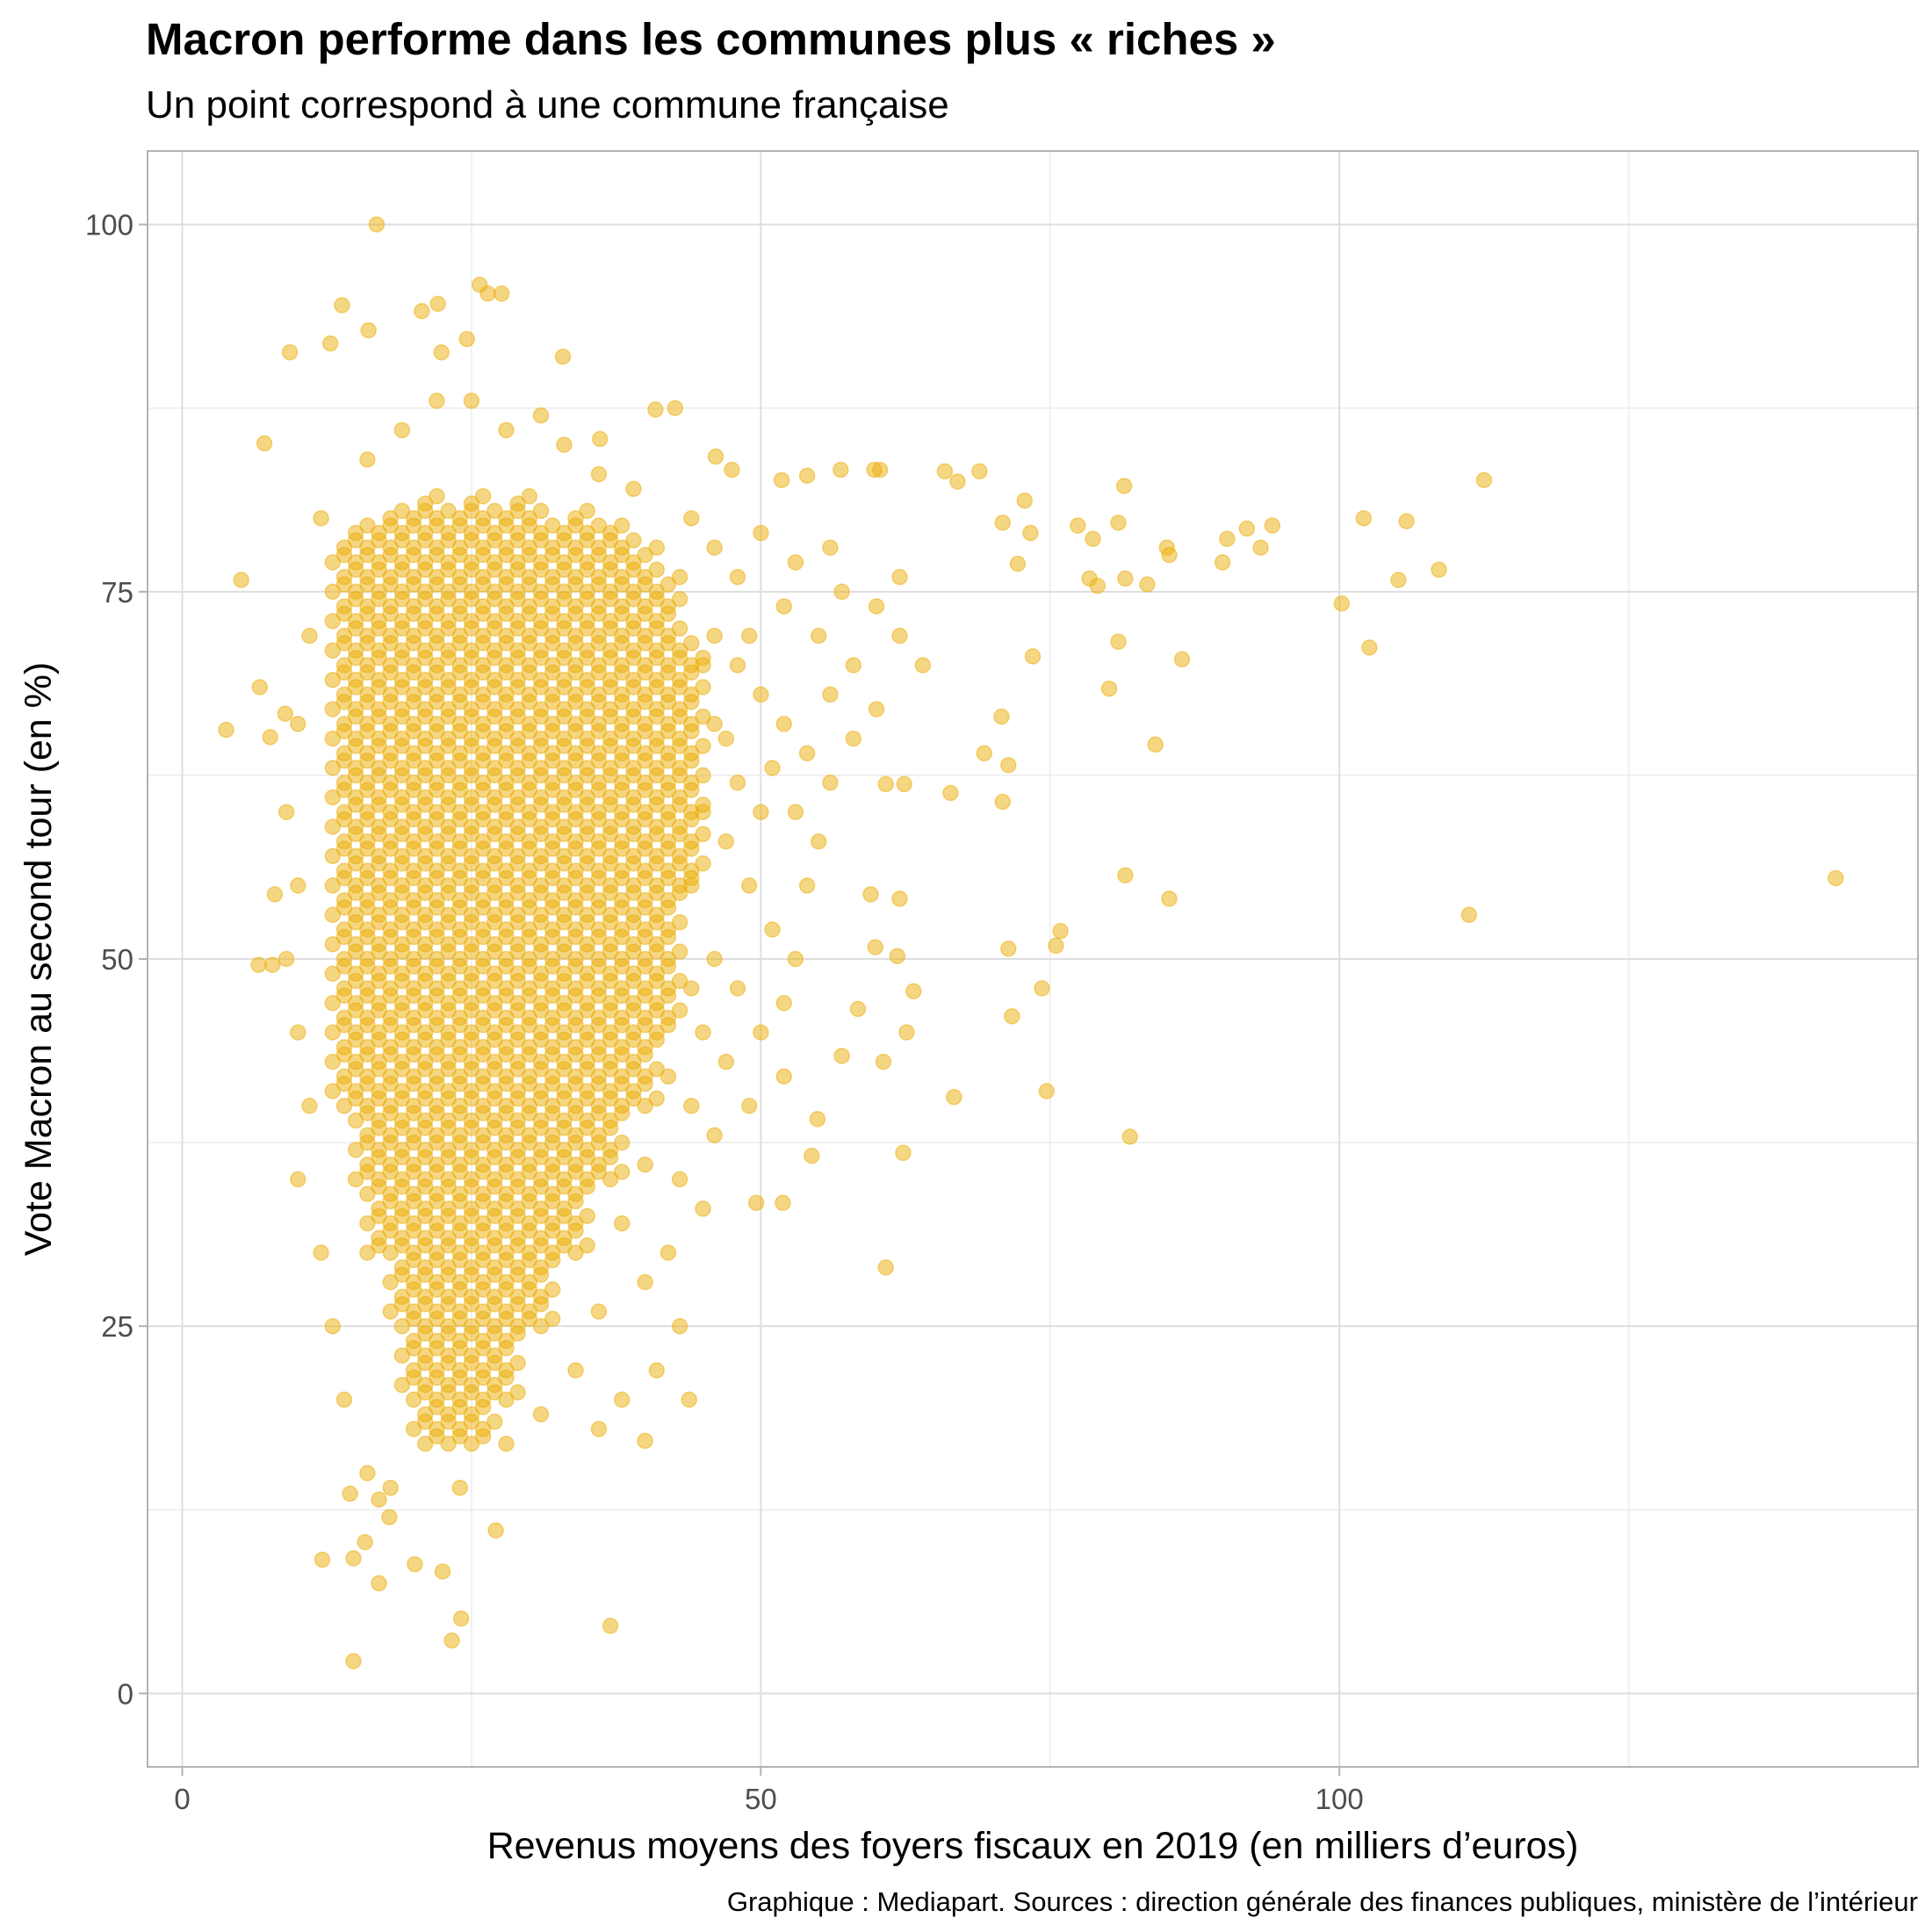  Describe the element at coordinates (39, 959) in the screenshot. I see `y-axis-title: Vote Macron au second tour (en %)` at that location.